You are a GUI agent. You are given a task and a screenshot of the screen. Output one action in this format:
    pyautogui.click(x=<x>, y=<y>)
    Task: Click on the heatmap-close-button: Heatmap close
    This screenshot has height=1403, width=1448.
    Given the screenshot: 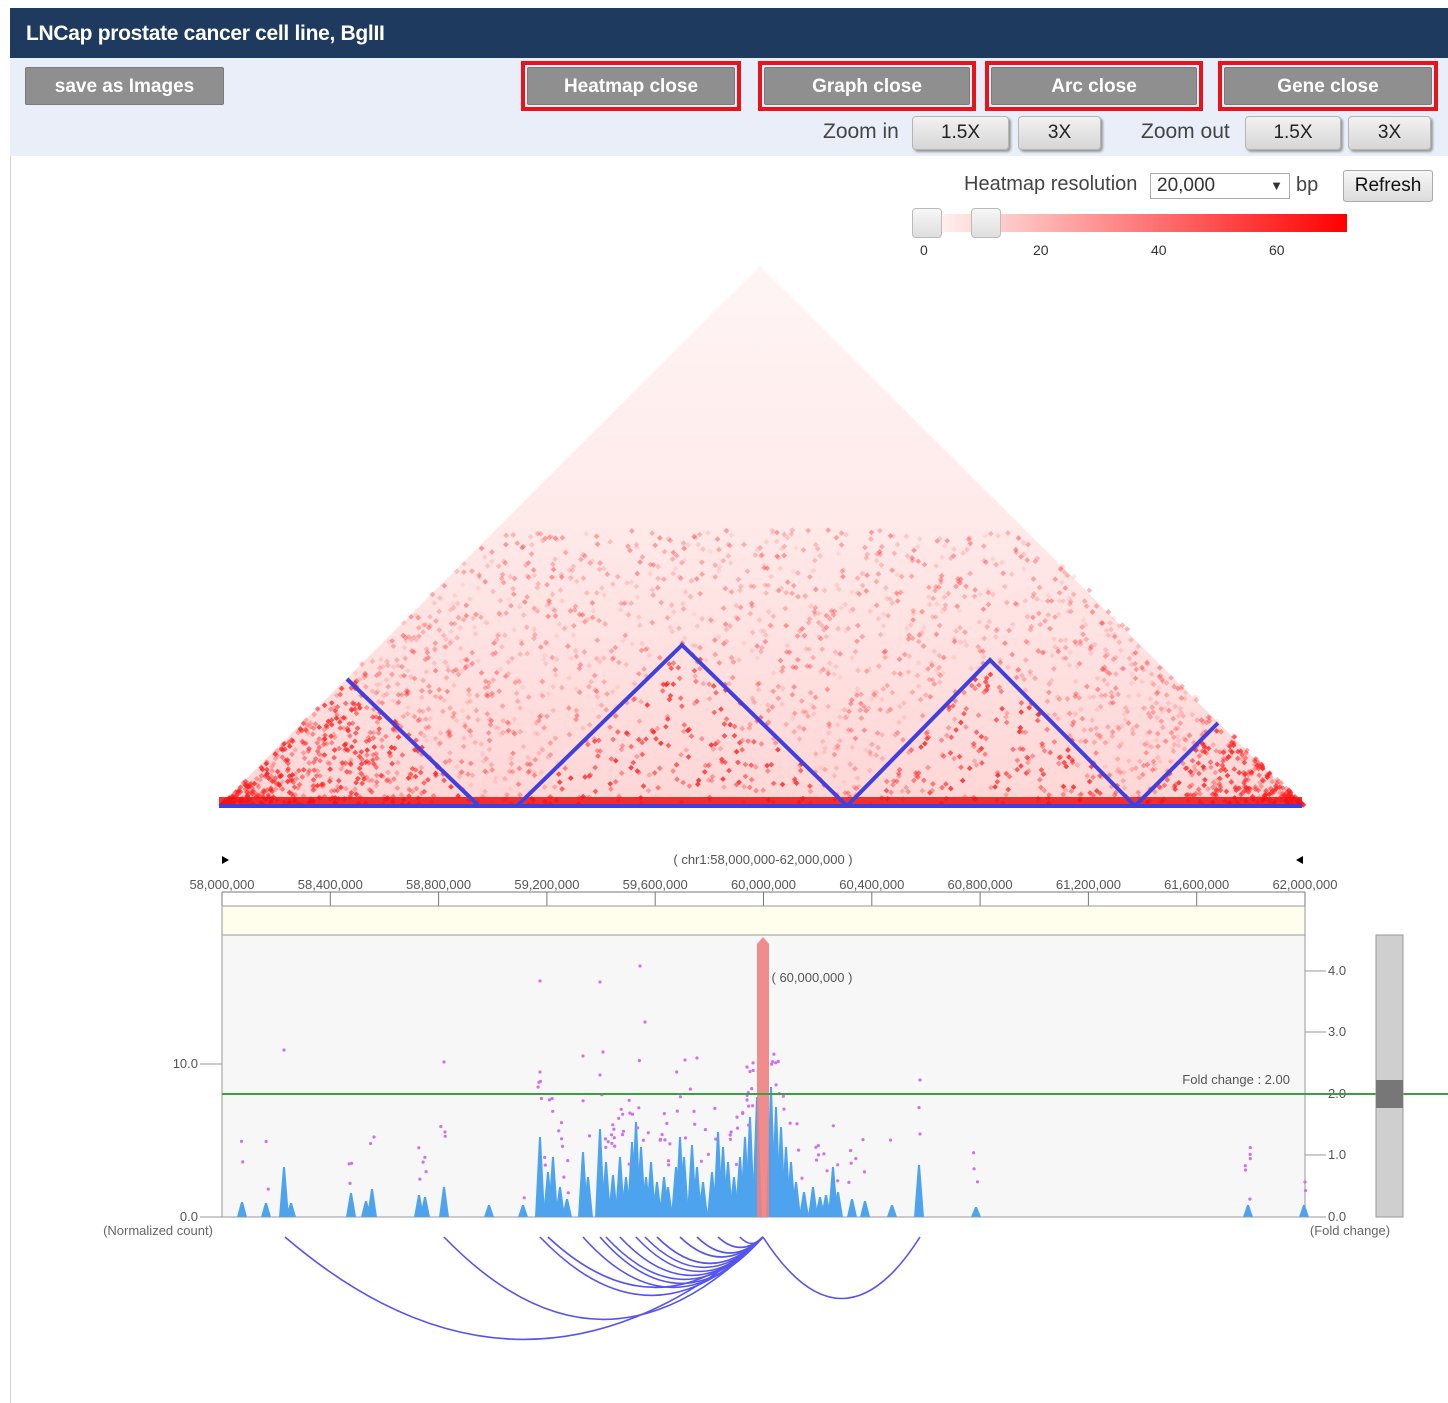 What is the action you would take?
    pyautogui.click(x=631, y=86)
    